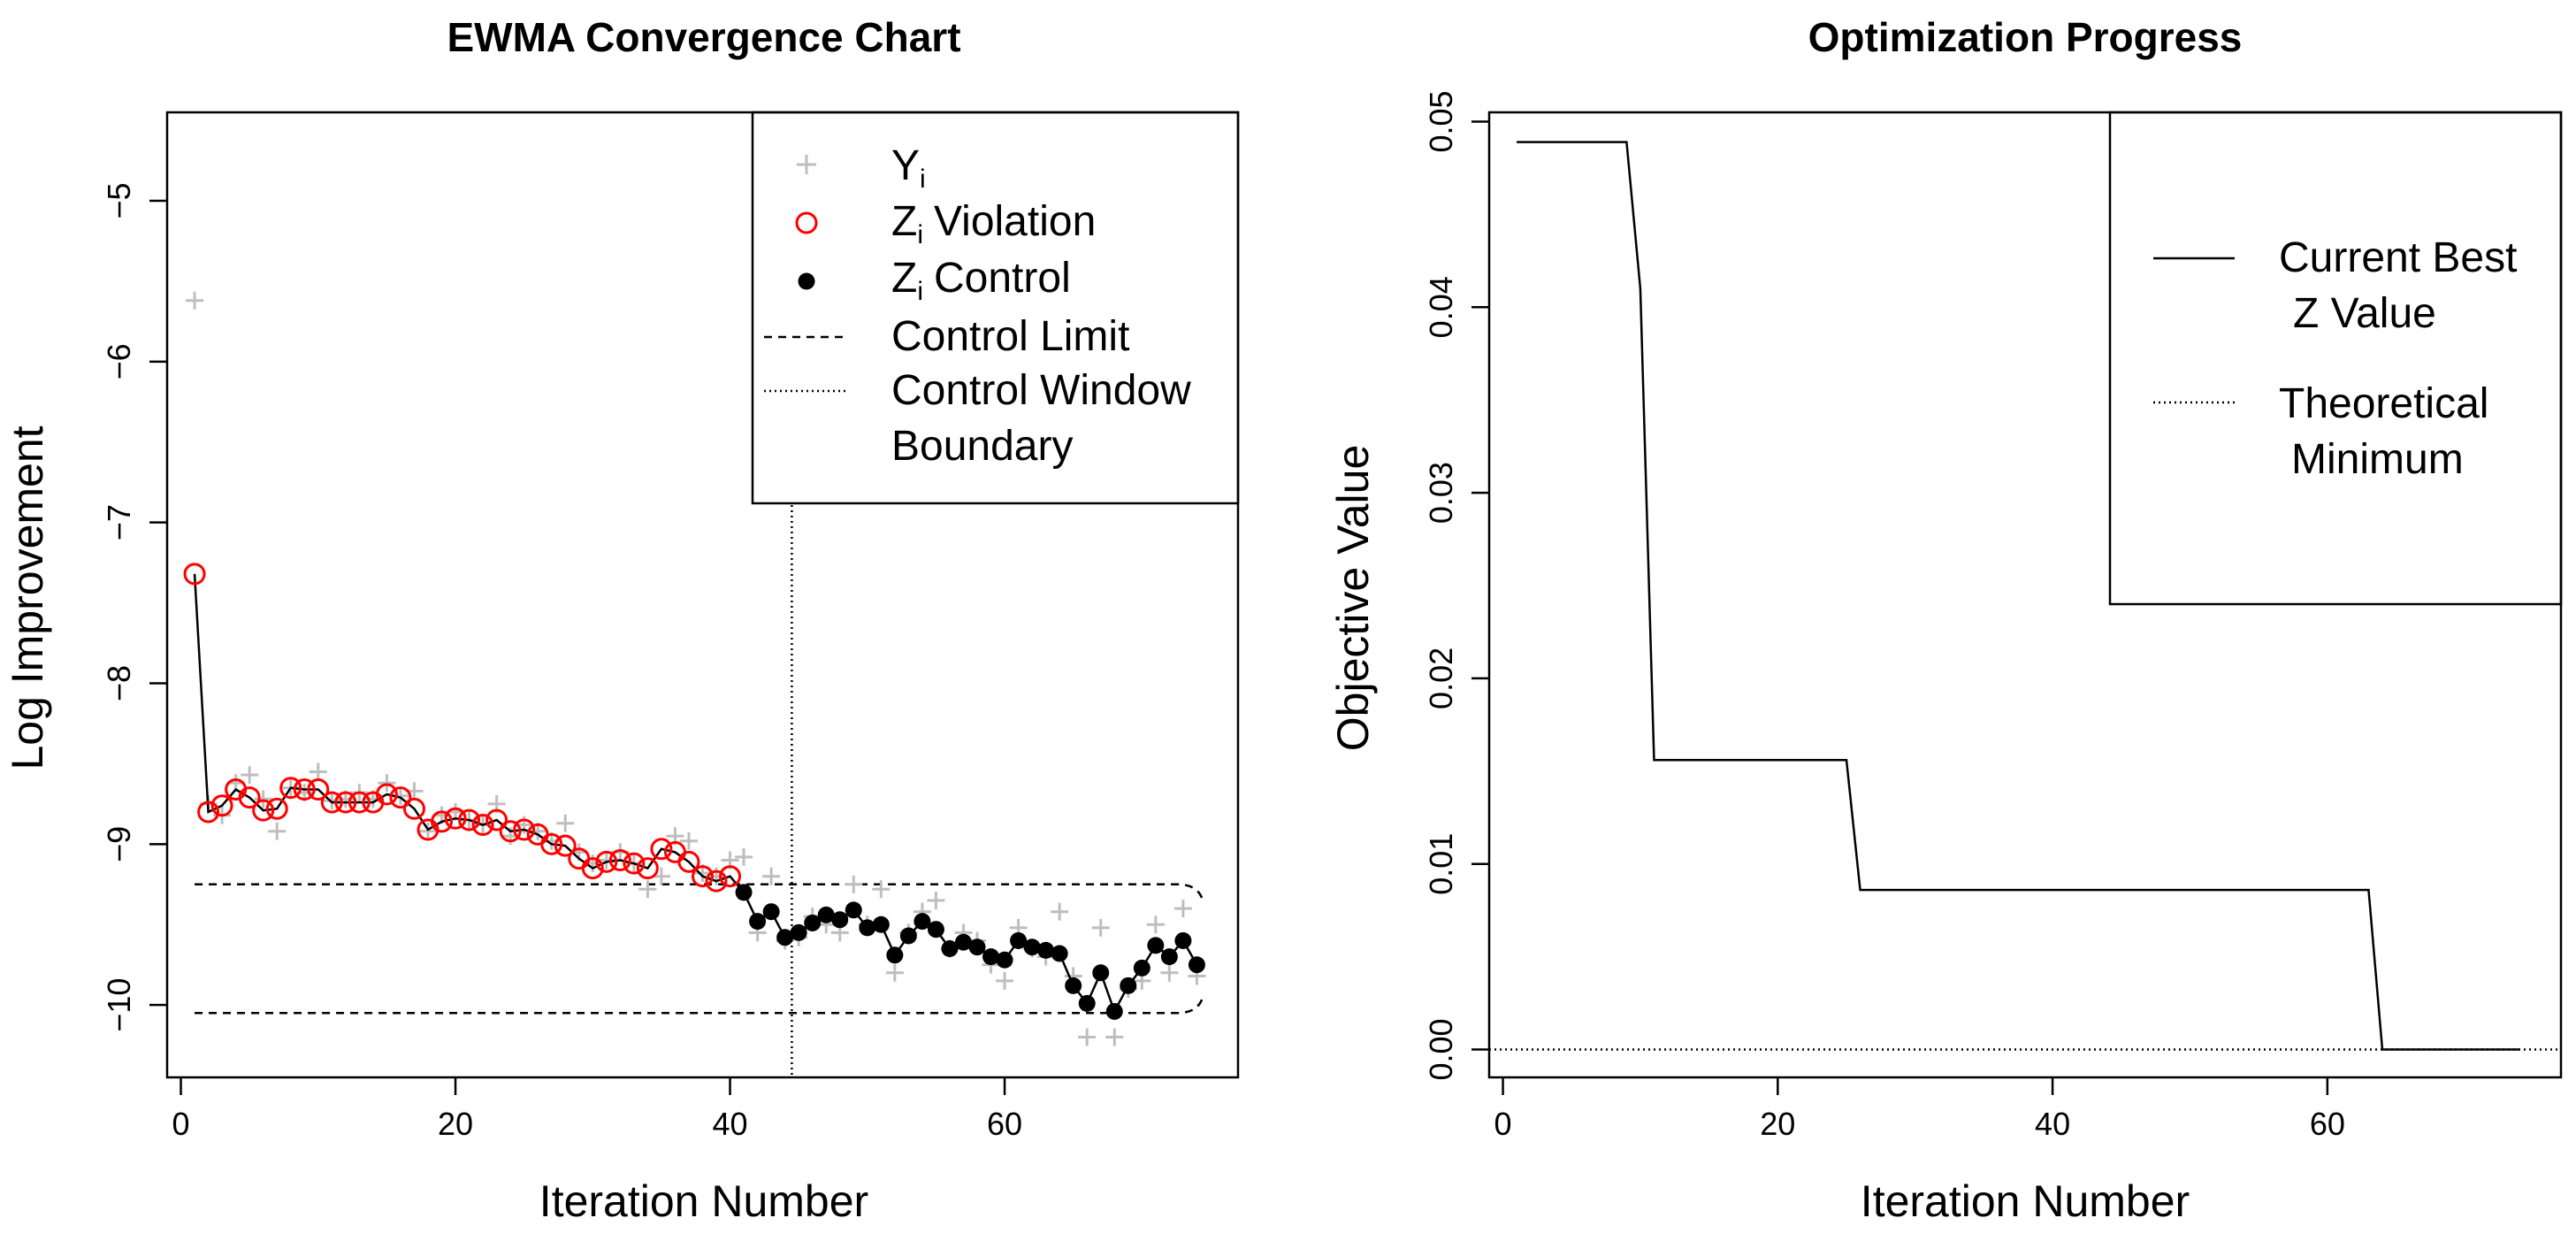 The image size is (2576, 1241). Describe the element at coordinates (1441, 864) in the screenshot. I see `optimization-y-tick-label: 0.01` at that location.